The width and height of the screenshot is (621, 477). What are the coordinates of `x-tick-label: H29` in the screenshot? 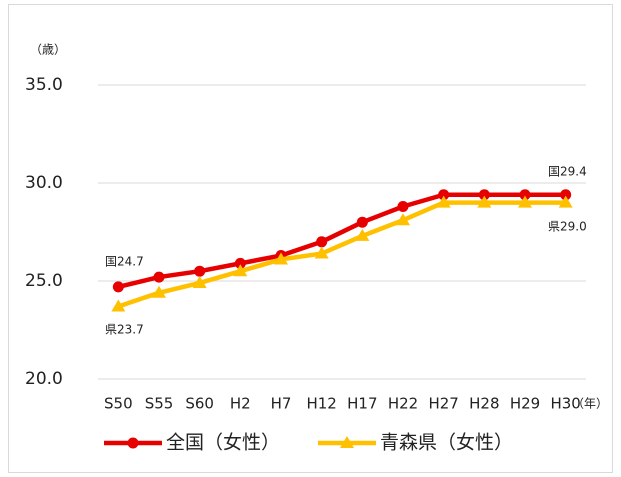 It's located at (525, 404).